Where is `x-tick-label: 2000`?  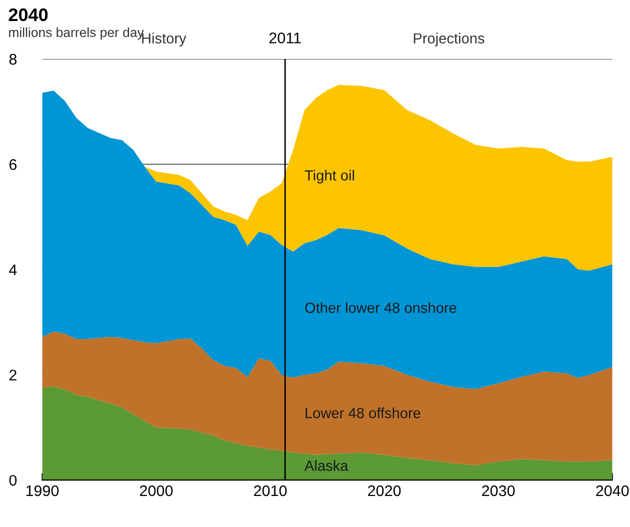
x-tick-label: 2000 is located at coordinates (156, 490).